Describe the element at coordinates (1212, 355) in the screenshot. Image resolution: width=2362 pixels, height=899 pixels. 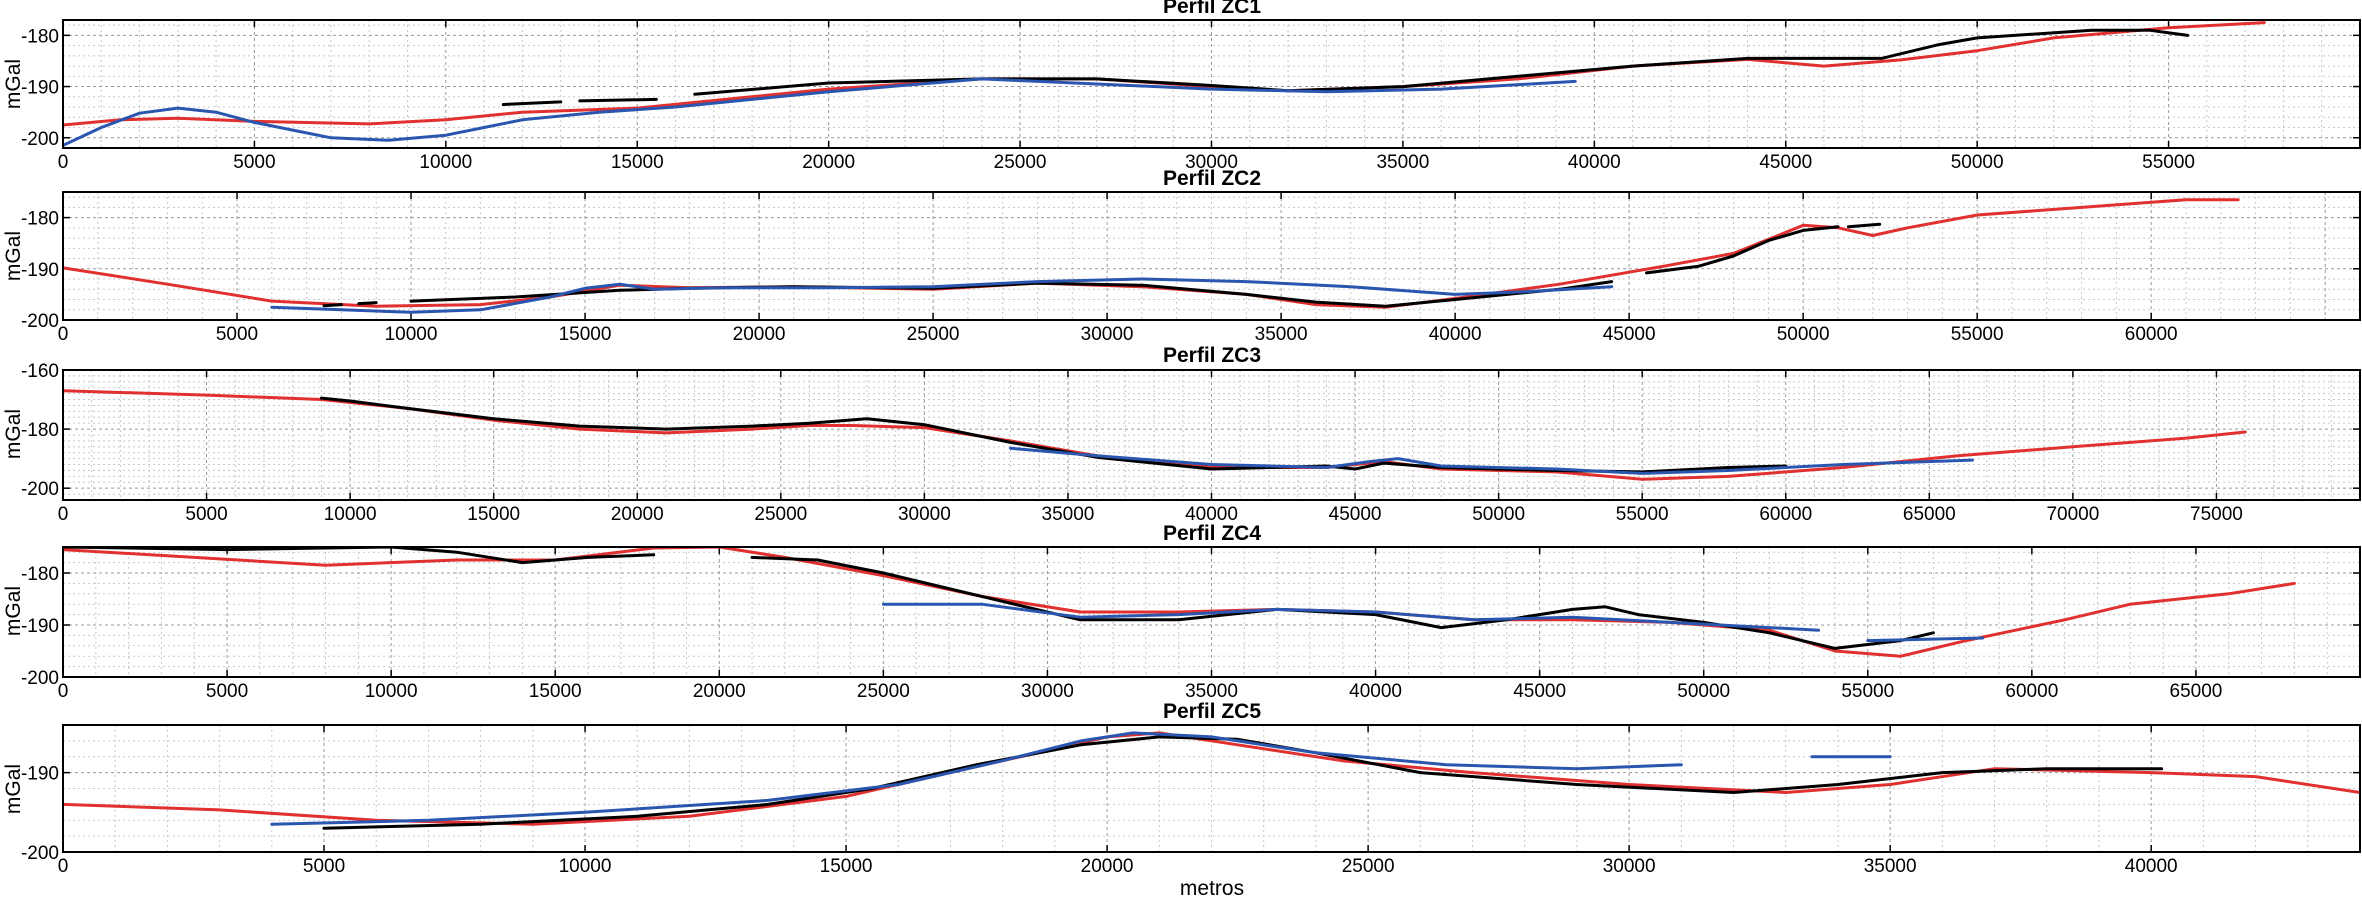
I see `chart-title: Perfil ZC3` at that location.